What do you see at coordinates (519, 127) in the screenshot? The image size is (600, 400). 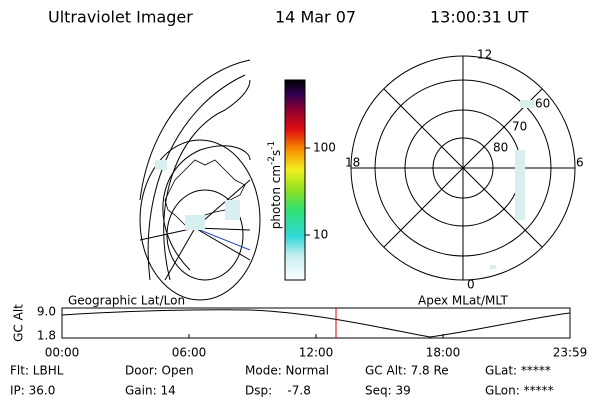 I see `lat-label: 70` at bounding box center [519, 127].